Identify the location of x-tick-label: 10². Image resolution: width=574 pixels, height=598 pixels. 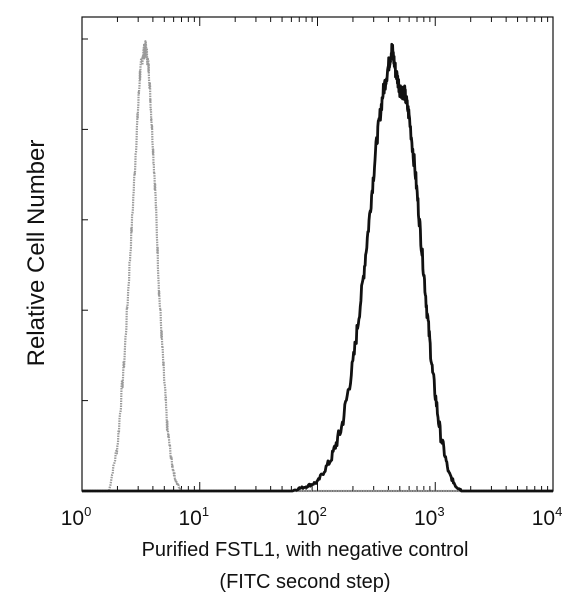
(311, 517).